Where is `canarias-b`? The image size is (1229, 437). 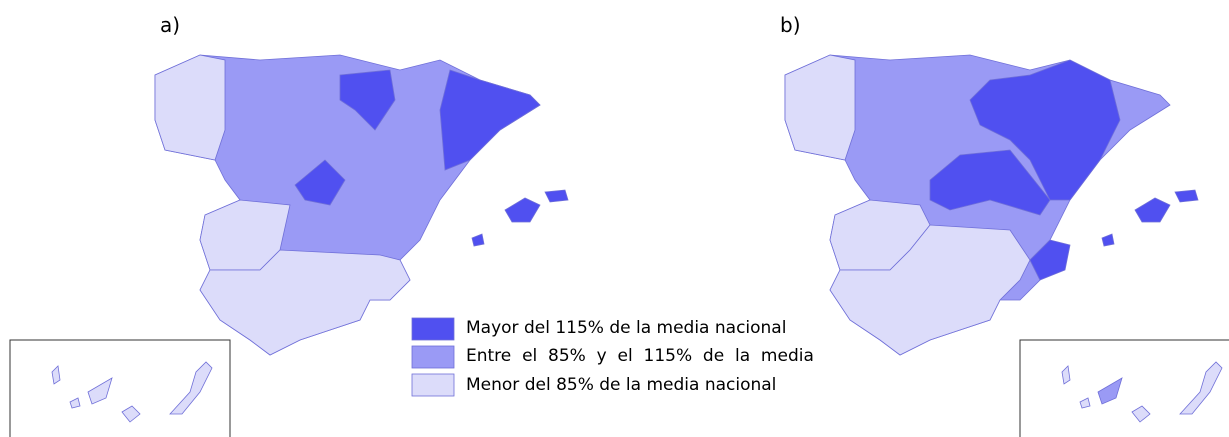
canarias-b is located at coordinates (1124, 388).